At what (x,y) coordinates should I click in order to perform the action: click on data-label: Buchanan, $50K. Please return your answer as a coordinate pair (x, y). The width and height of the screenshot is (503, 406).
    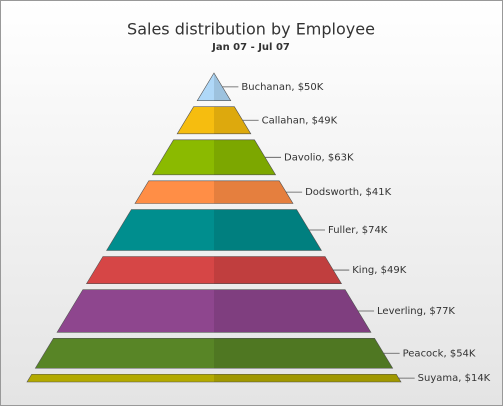
    Looking at the image, I should click on (282, 87).